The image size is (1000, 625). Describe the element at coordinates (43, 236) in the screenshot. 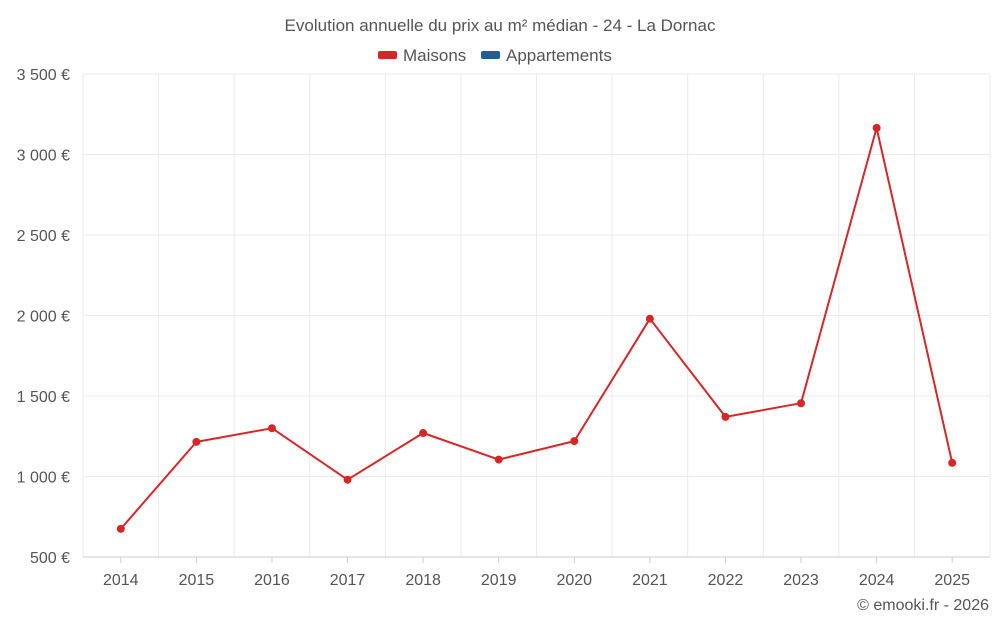

I see `y-tick-label: 2 500 €` at that location.